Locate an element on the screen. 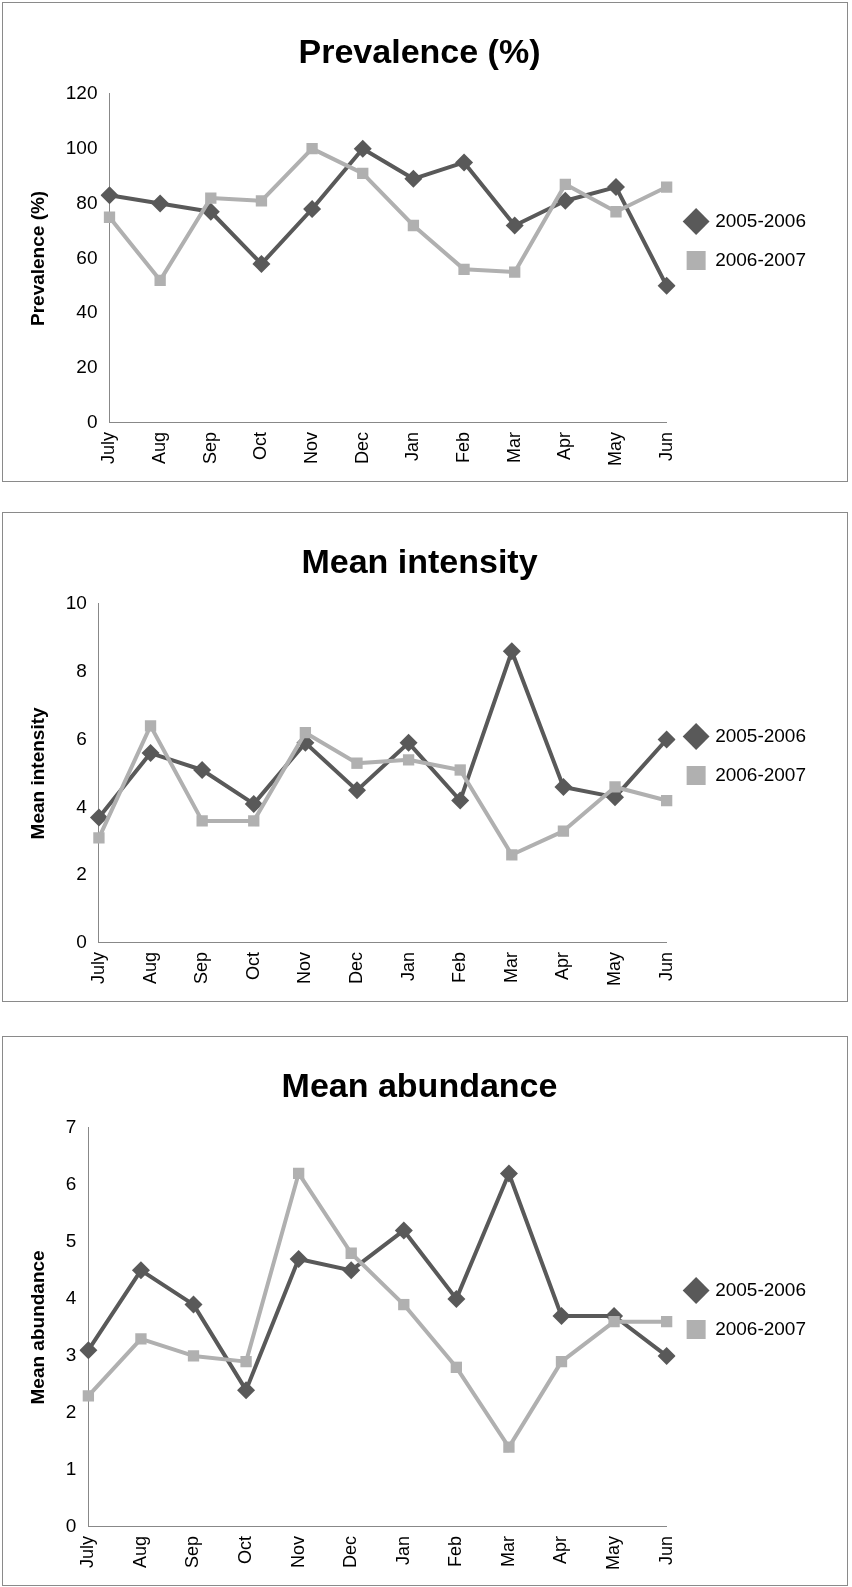 This screenshot has height=1587, width=852. x-tick-label: Jun is located at coordinates (665, 447).